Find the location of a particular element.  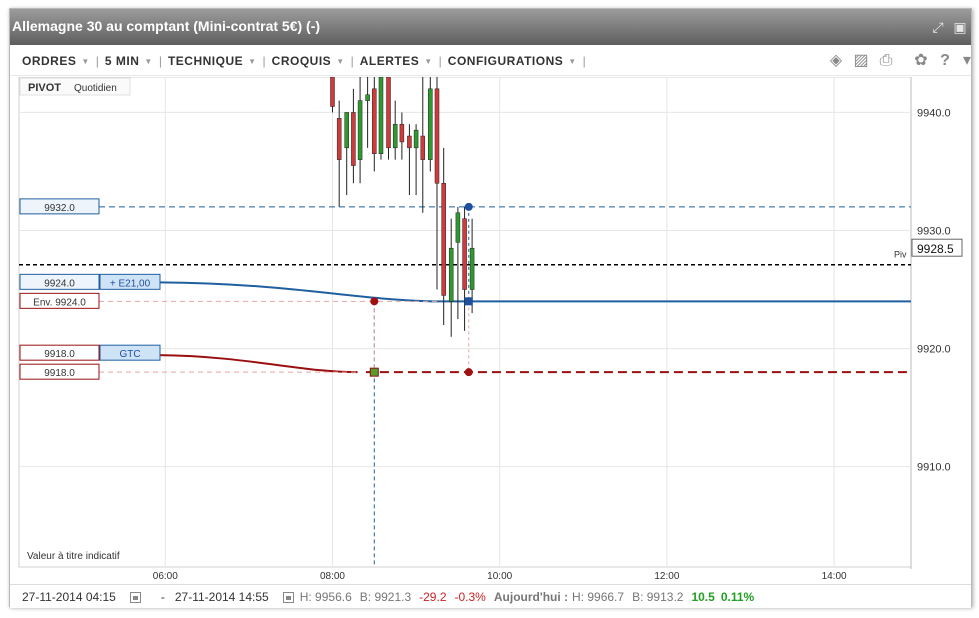

range-low: B: 9921.3 is located at coordinates (385, 597).